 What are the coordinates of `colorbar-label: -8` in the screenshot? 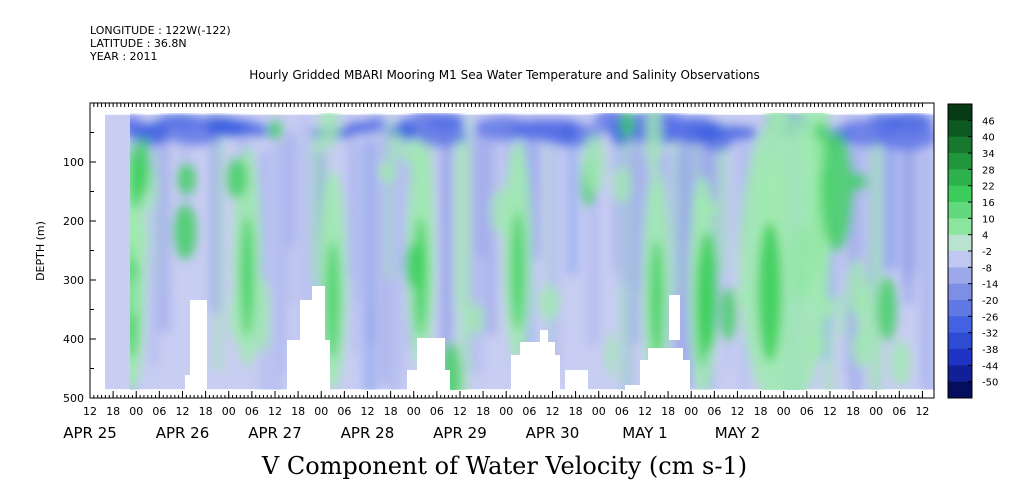 It's located at (987, 268).